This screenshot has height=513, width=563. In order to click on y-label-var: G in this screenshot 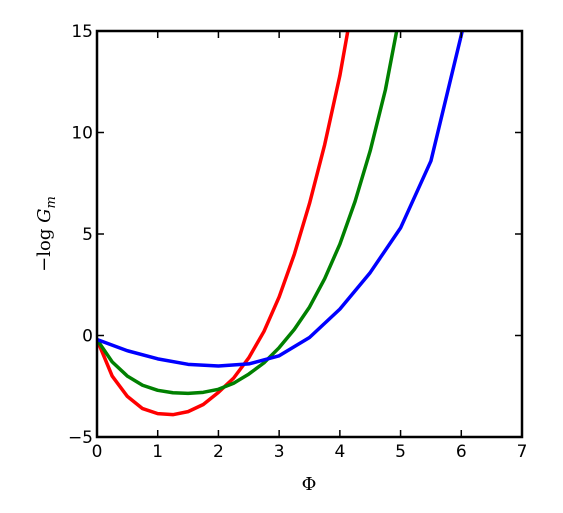, I will do `click(44, 216)`.